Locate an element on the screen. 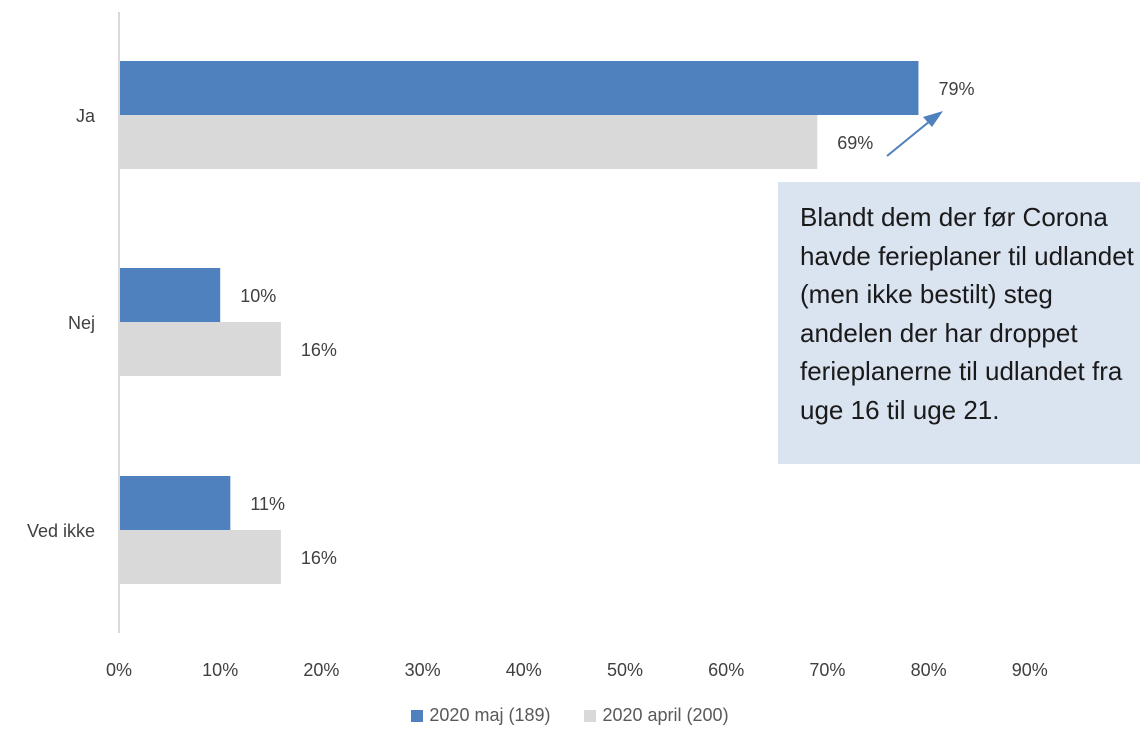 The width and height of the screenshot is (1140, 730). x-tick-label: 80% is located at coordinates (929, 670).